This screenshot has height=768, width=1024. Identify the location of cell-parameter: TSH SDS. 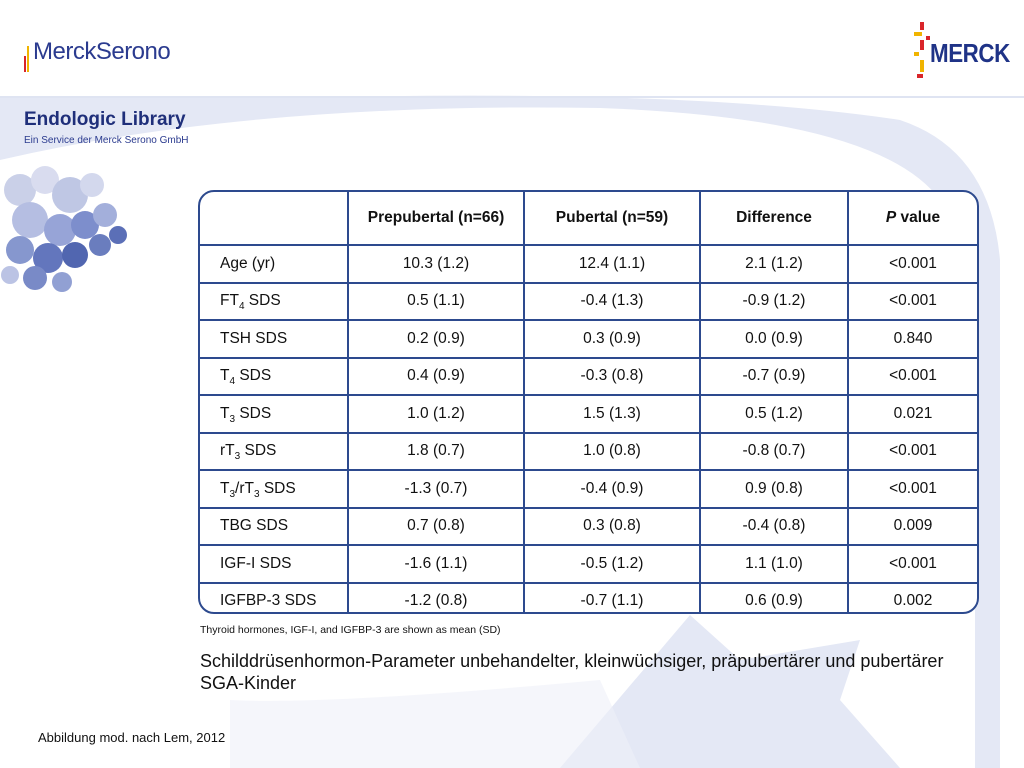
(274, 339).